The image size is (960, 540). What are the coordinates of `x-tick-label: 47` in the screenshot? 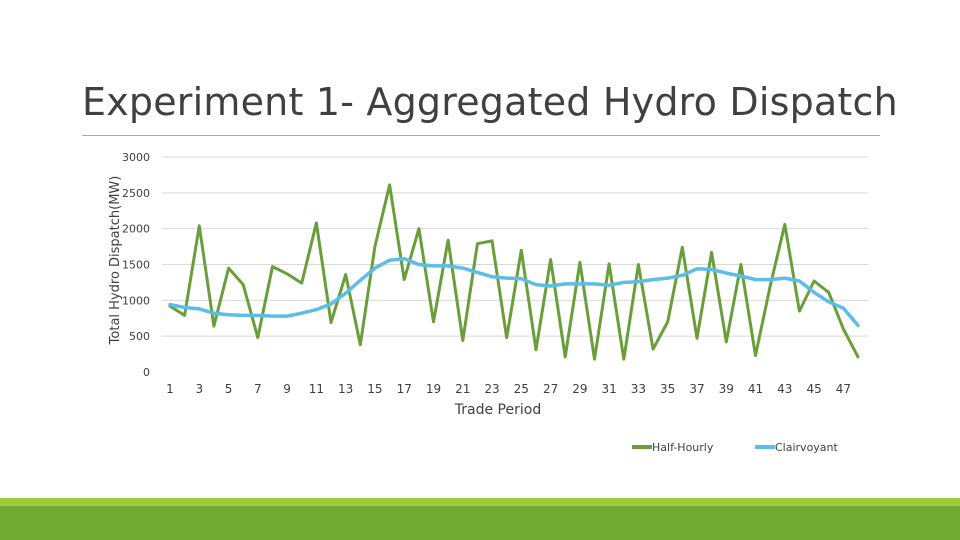 It's located at (843, 389).